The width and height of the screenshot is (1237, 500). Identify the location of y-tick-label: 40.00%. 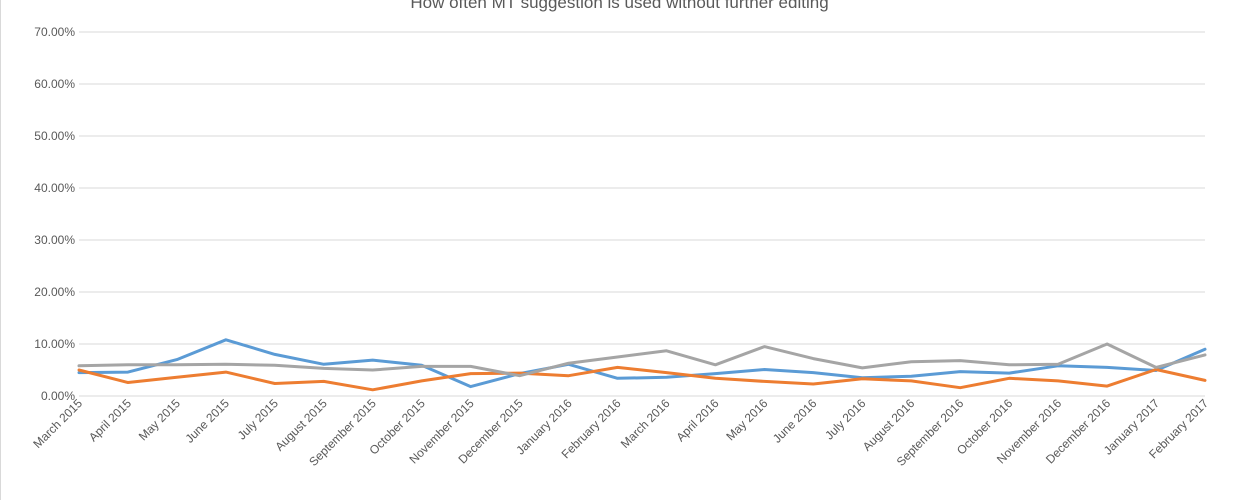
(54, 188).